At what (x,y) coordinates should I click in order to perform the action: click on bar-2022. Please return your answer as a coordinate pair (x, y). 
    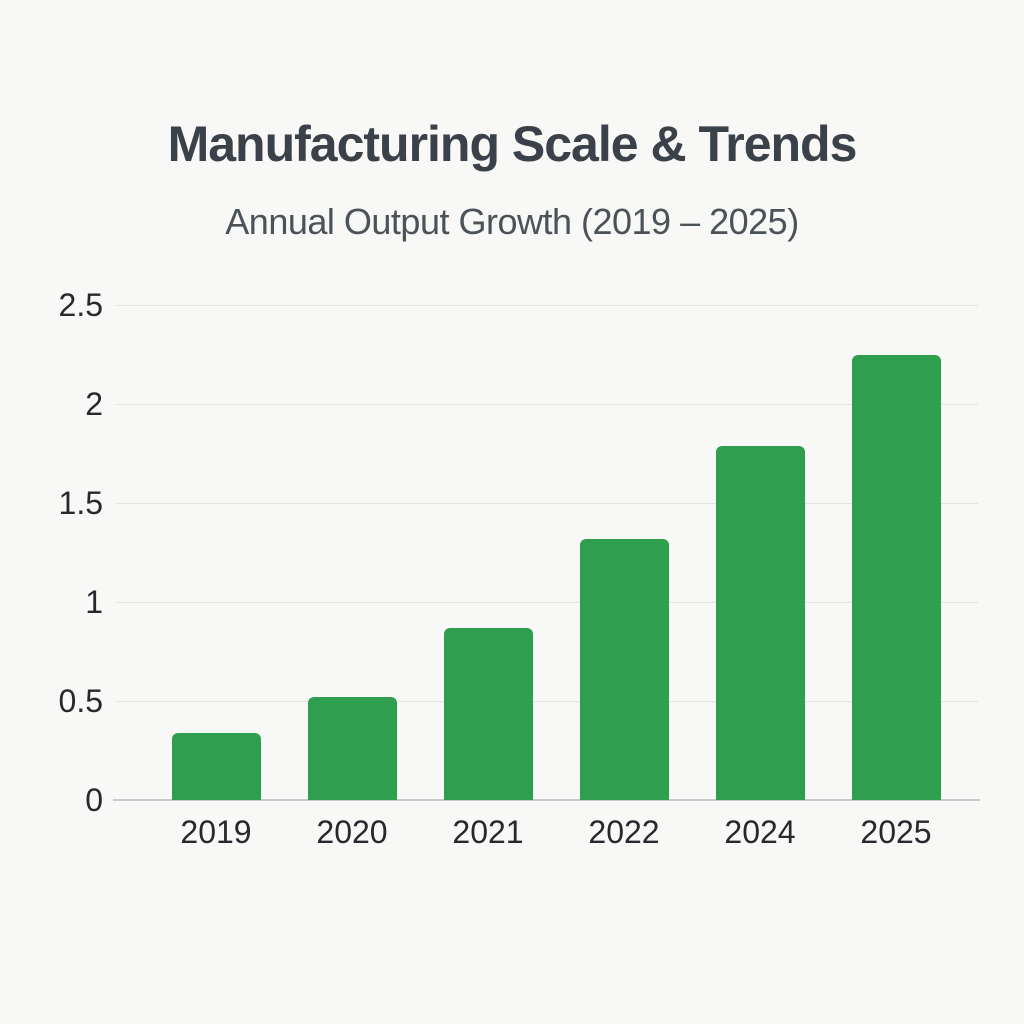
    Looking at the image, I should click on (624, 669).